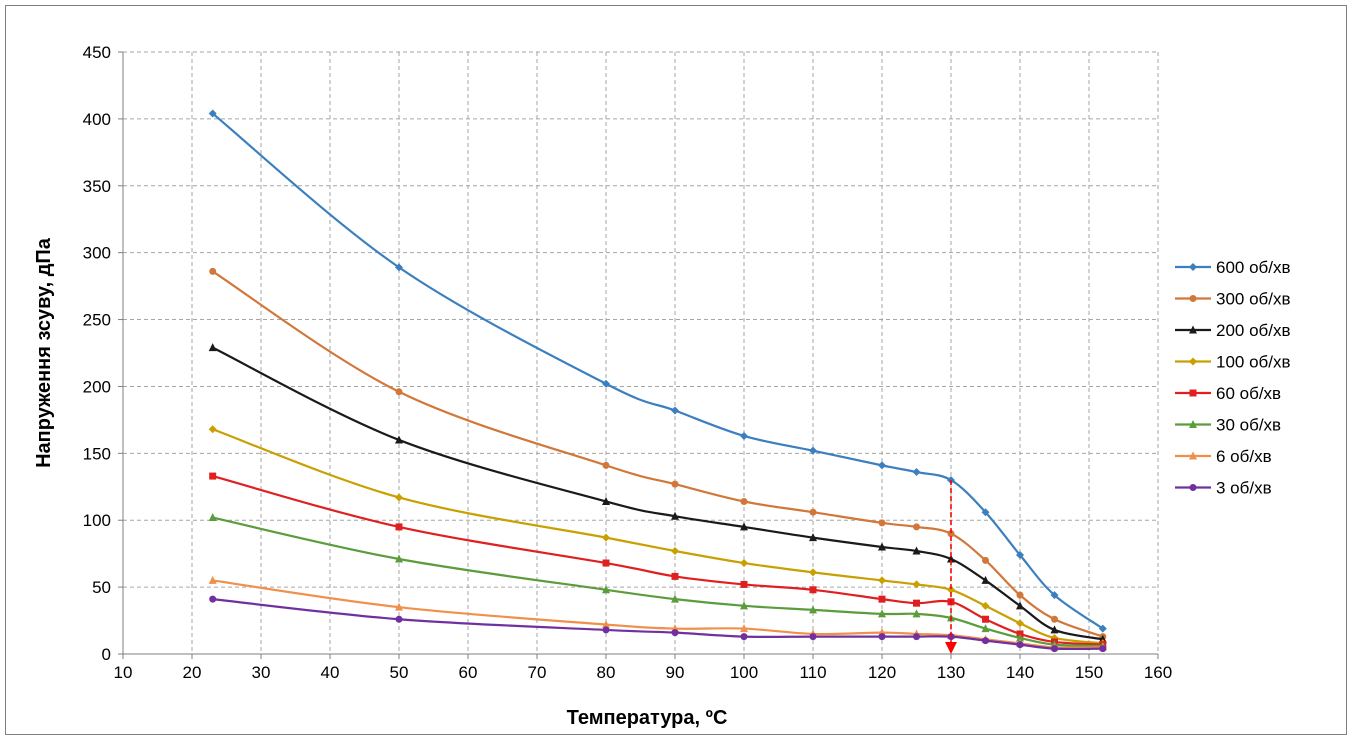  Describe the element at coordinates (951, 567) in the screenshot. I see `annotation-group` at that location.